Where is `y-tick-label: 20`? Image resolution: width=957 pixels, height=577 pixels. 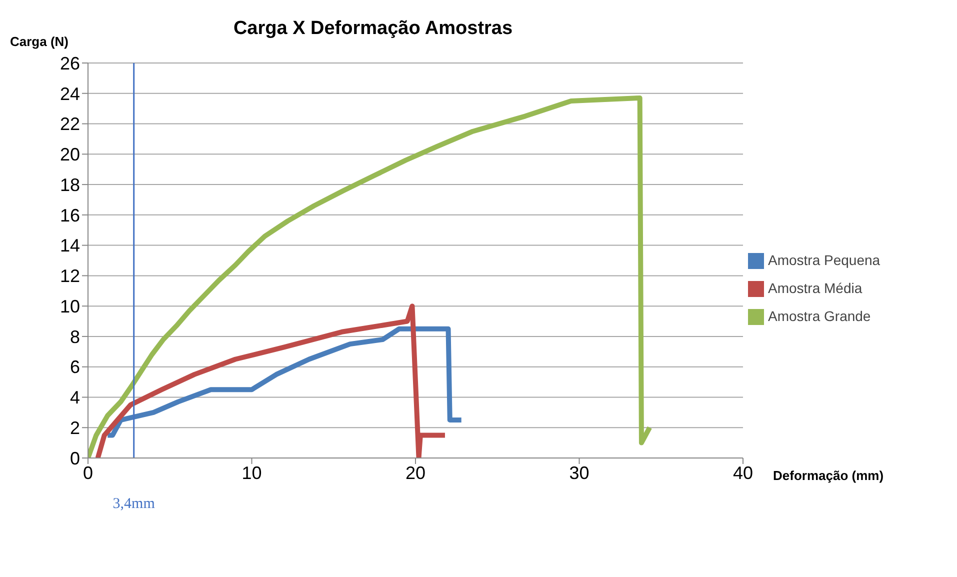 y-tick-label: 20 is located at coordinates (70, 154).